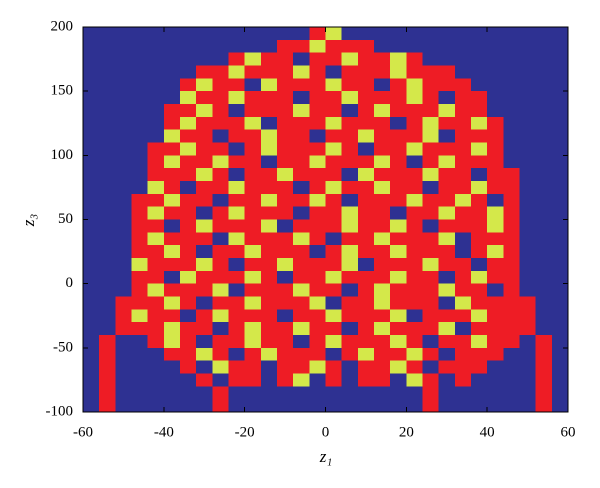  What do you see at coordinates (326, 432) in the screenshot?
I see `x-tick-label: 0` at bounding box center [326, 432].